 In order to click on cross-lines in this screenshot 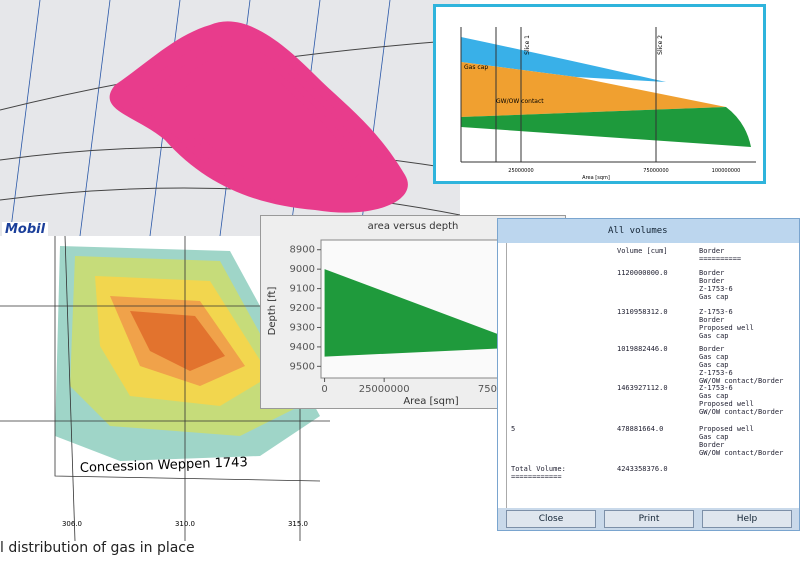, I will do `click(608, 95)`.